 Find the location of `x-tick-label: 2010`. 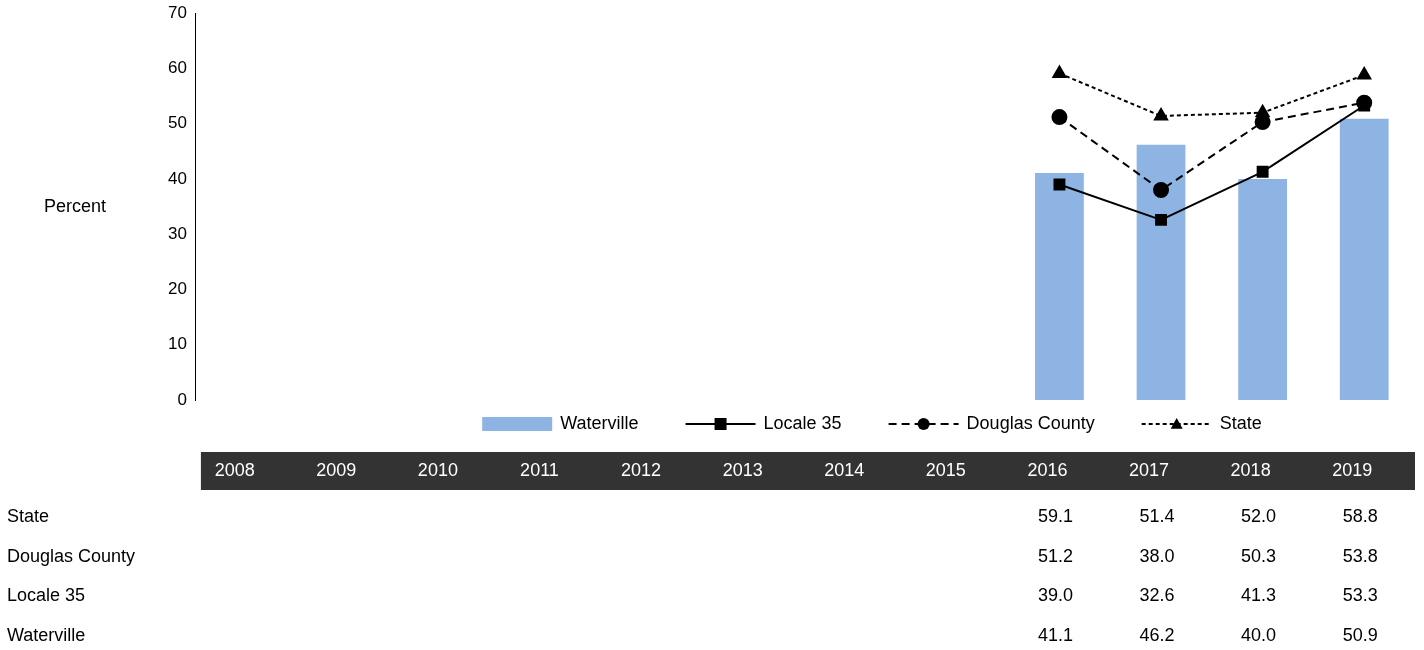

x-tick-label: 2010 is located at coordinates (437, 469).